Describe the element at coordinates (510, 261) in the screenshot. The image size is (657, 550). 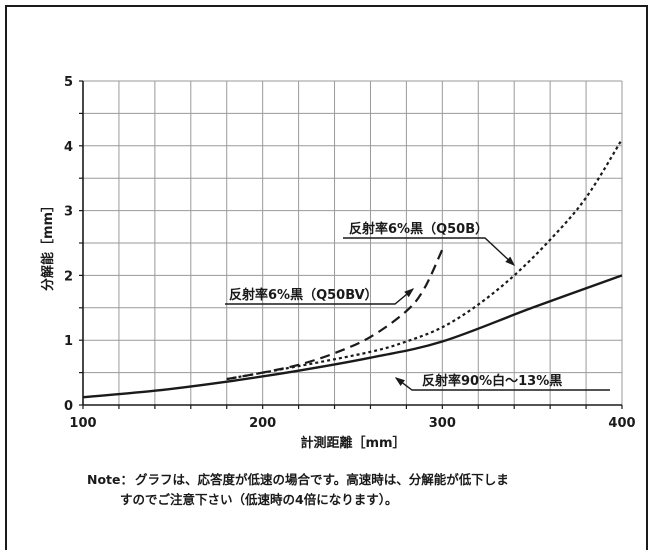
I see `leader-q50b-arrow` at that location.